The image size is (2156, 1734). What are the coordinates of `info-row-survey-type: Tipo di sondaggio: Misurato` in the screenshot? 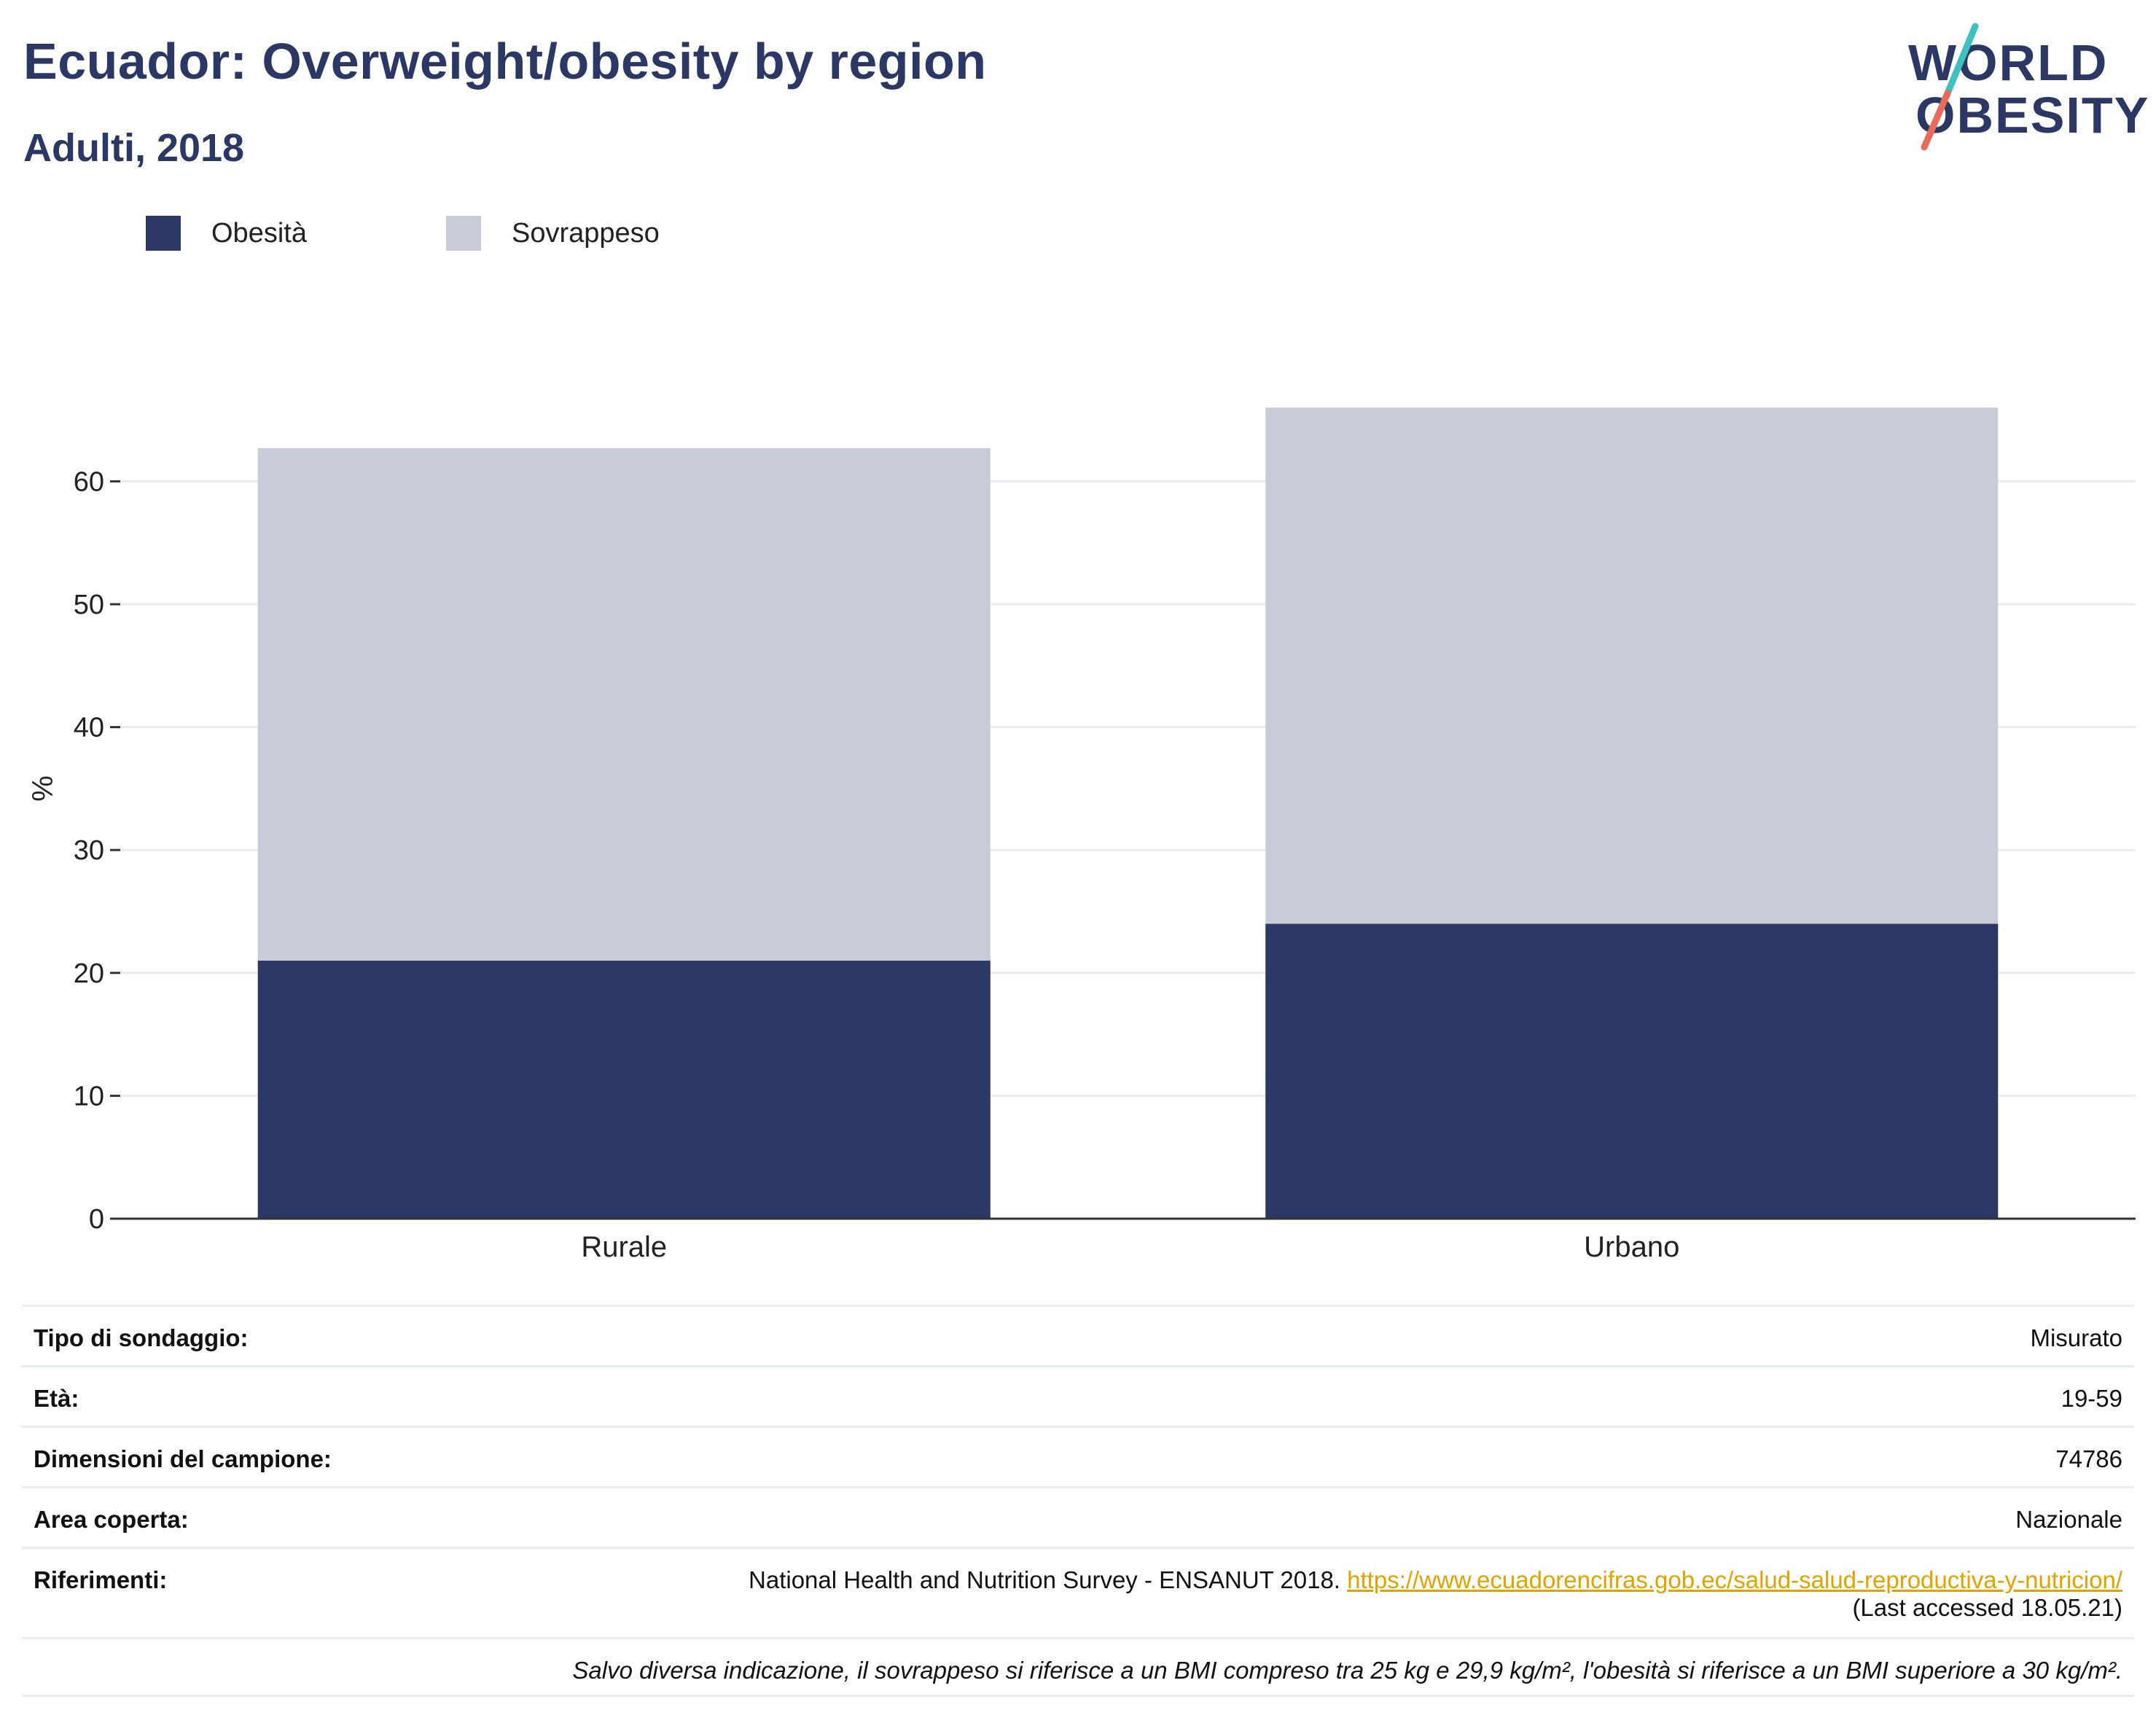 It's located at (1078, 1335).